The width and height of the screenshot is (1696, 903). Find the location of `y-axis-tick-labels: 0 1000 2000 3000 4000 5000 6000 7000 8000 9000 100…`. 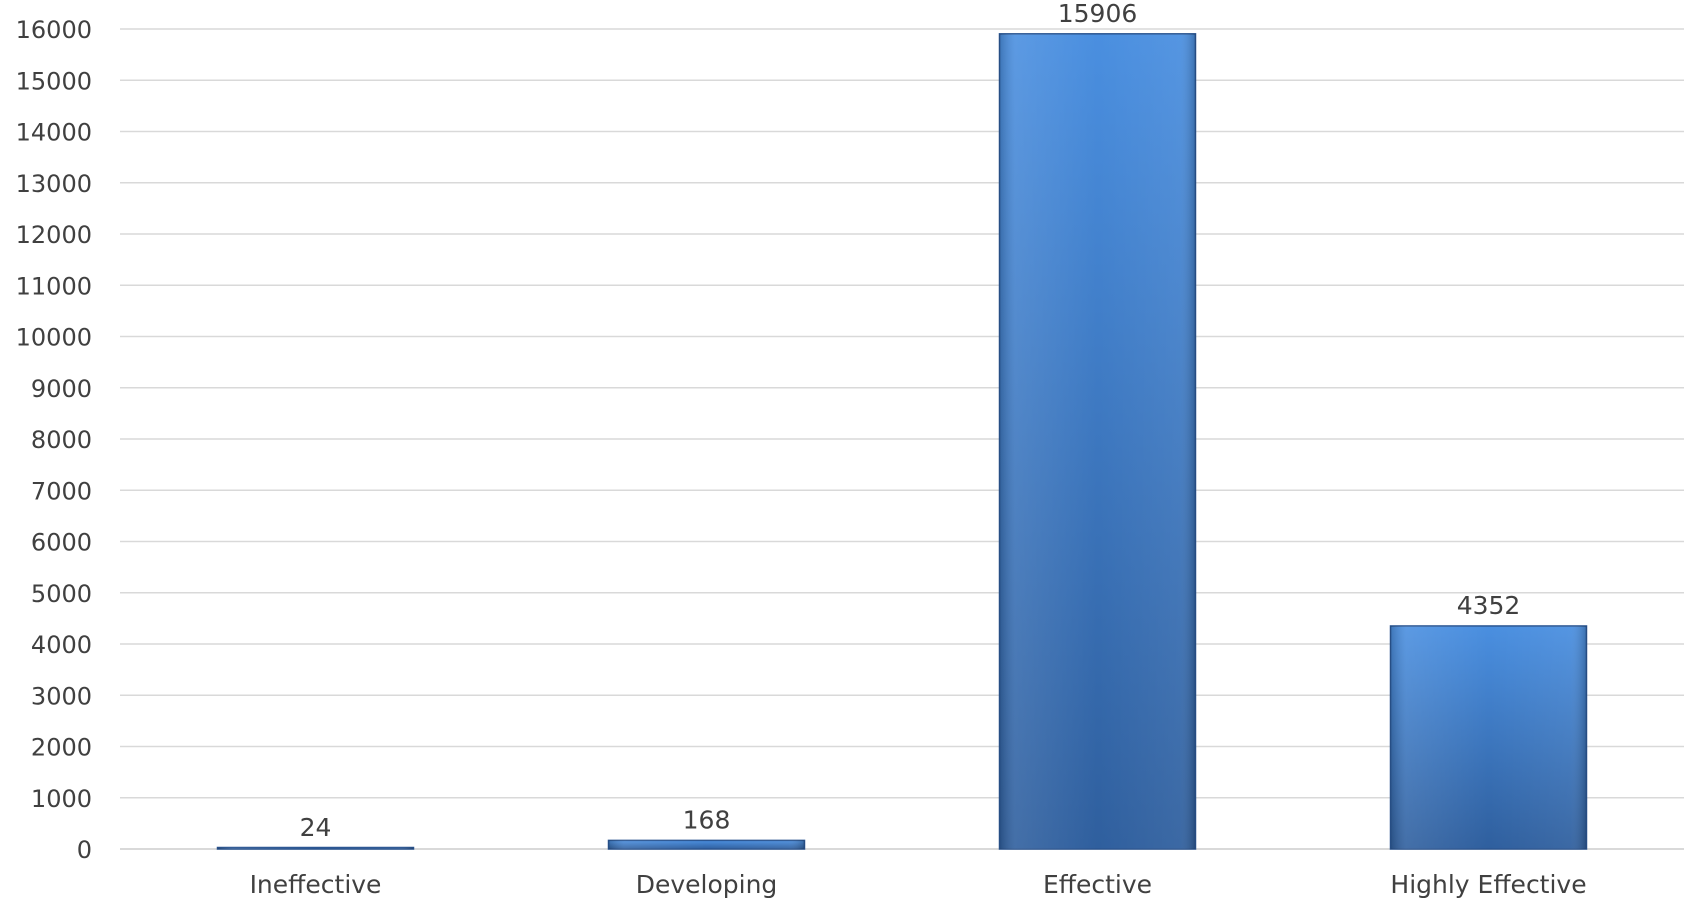

y-axis-tick-labels: 0 1000 2000 3000 4000 5000 6000 7000 8000 9000 100… is located at coordinates (54, 440).